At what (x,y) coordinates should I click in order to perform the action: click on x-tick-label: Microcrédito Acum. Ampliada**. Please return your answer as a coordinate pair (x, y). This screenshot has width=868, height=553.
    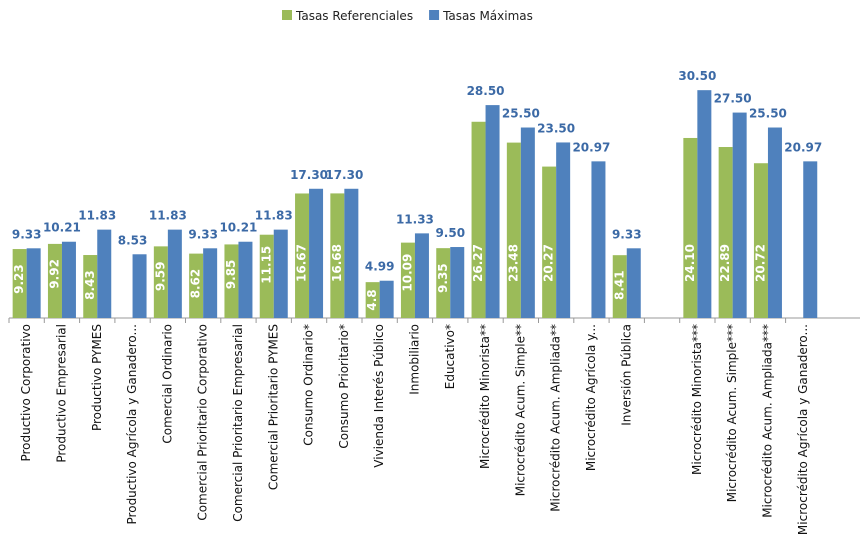
    Looking at the image, I should click on (556, 418).